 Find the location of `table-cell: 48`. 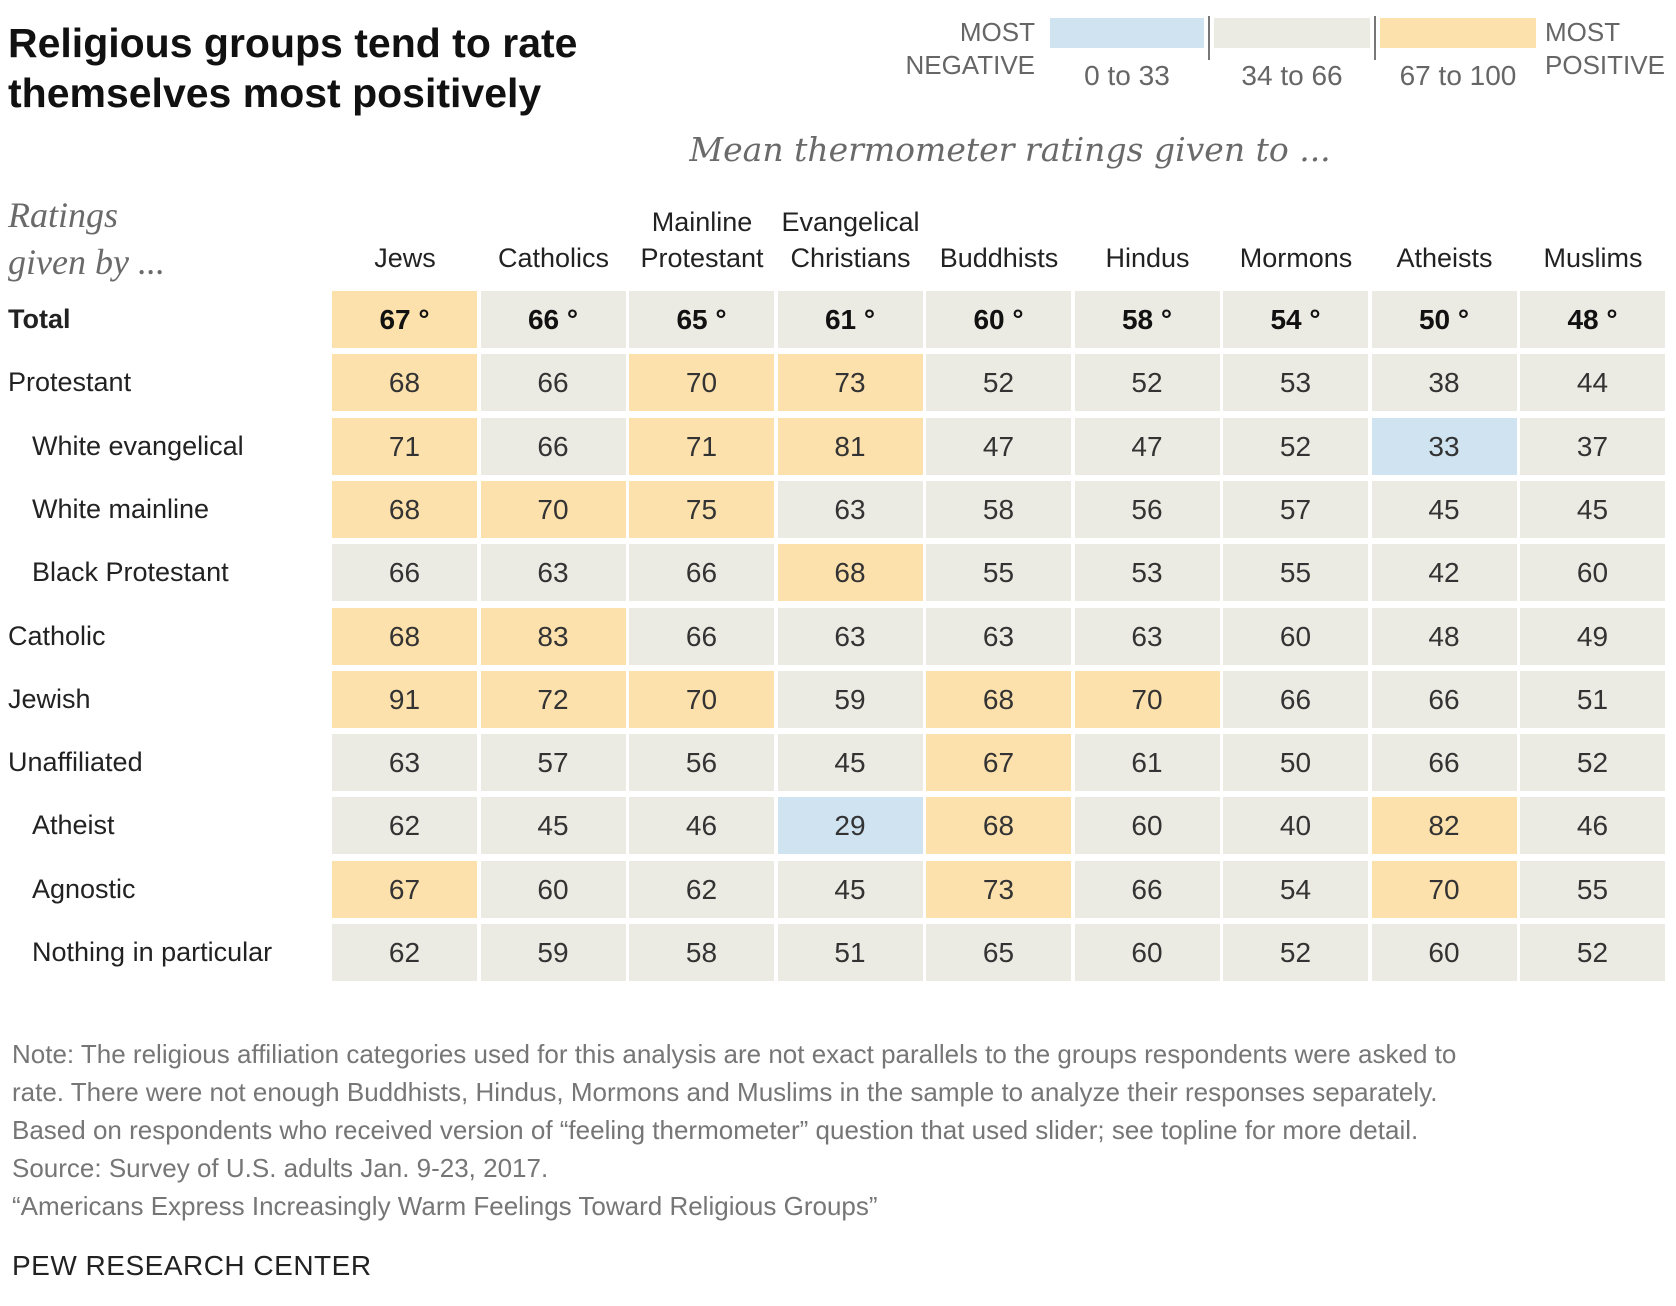

table-cell: 48 is located at coordinates (1444, 636).